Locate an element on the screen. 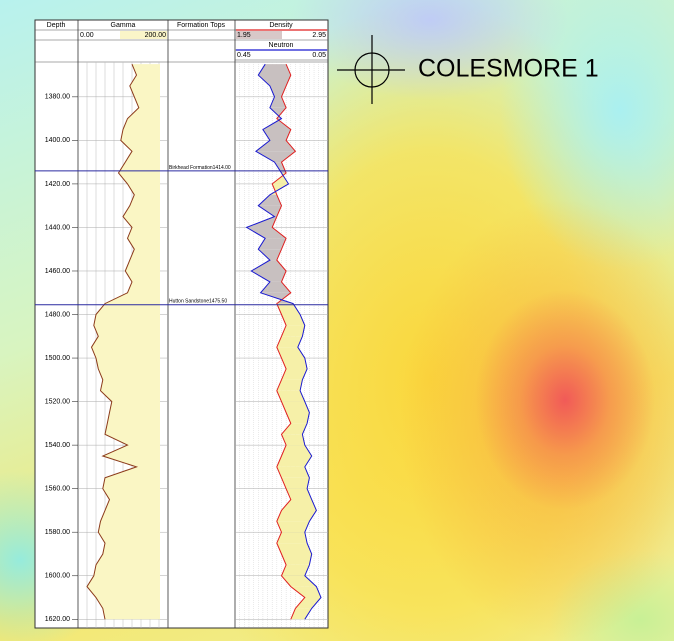 The image size is (674, 641). y-tick-label: 1480.00 is located at coordinates (57, 314).